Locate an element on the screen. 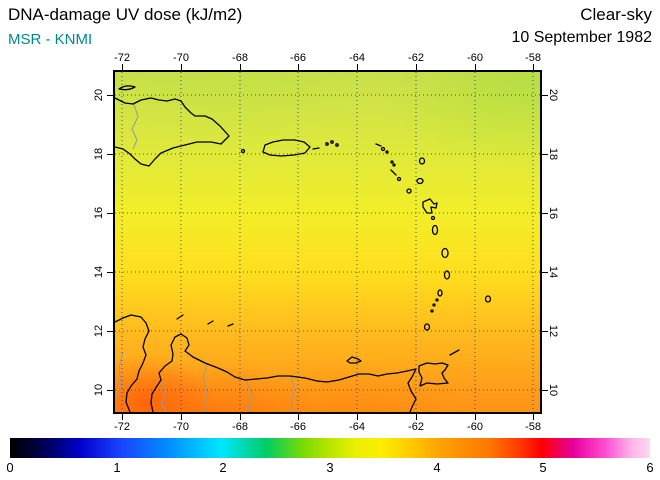 The image size is (660, 480). colorbar-tick-label: 4 is located at coordinates (437, 467).